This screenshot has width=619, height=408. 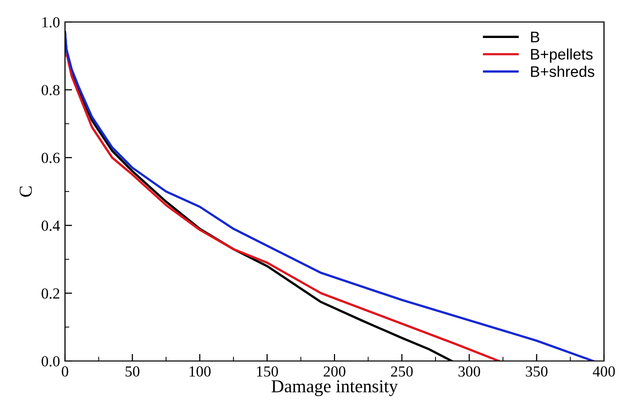 What do you see at coordinates (335, 388) in the screenshot?
I see `x-axis-title: Damage intensity` at bounding box center [335, 388].